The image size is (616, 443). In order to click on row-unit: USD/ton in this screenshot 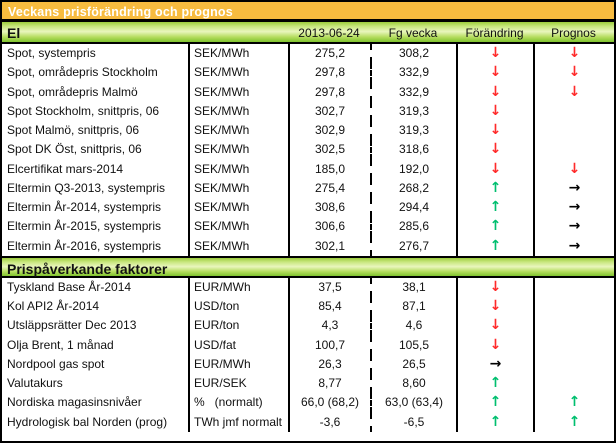, I will do `click(238, 307)`.